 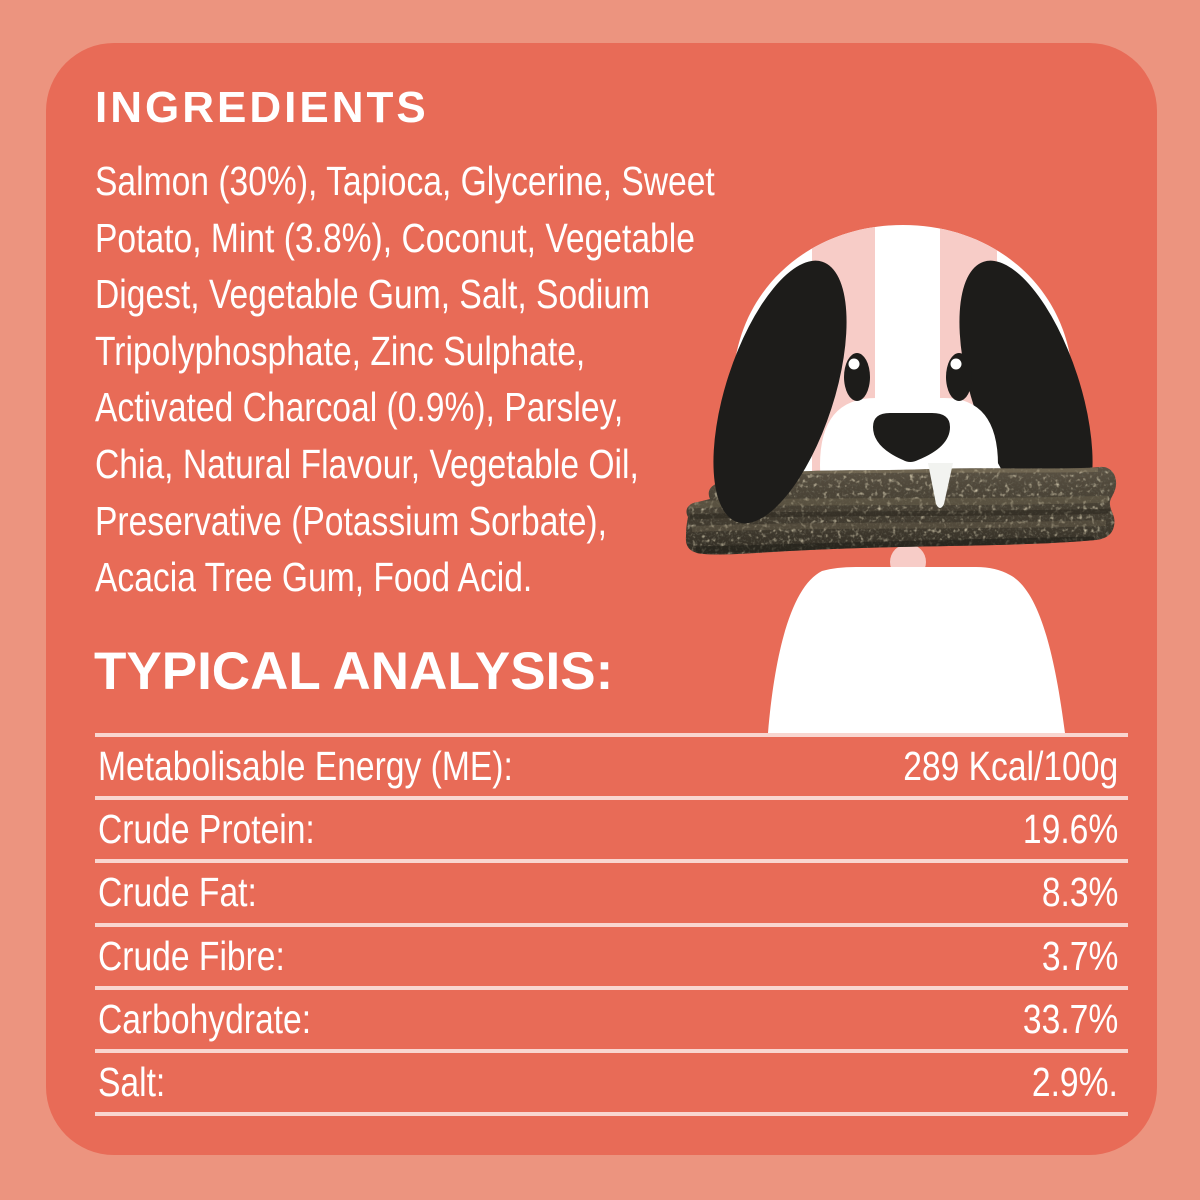 What do you see at coordinates (1010, 766) in the screenshot?
I see `analysis-row-value: 289 Kcal/100g` at bounding box center [1010, 766].